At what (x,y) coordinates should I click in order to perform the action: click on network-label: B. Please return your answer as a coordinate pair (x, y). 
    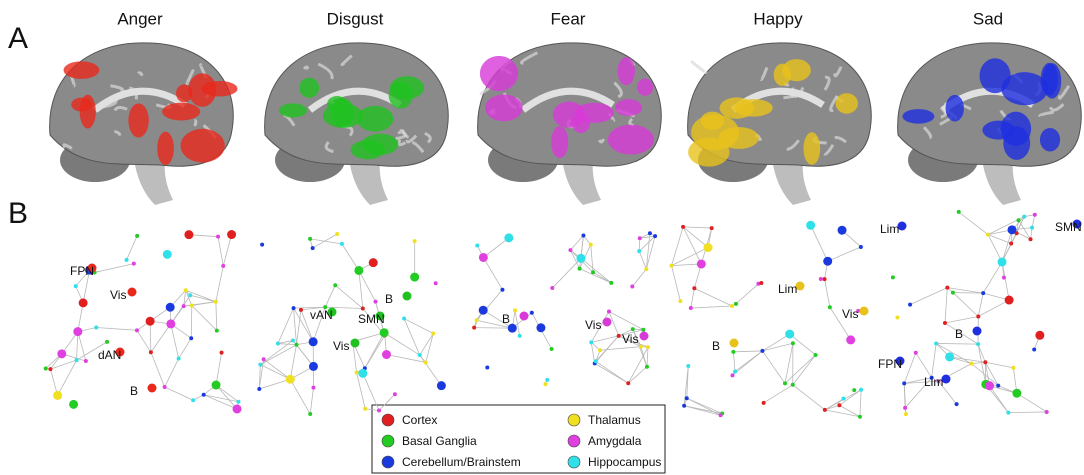
    Looking at the image, I should click on (506, 319).